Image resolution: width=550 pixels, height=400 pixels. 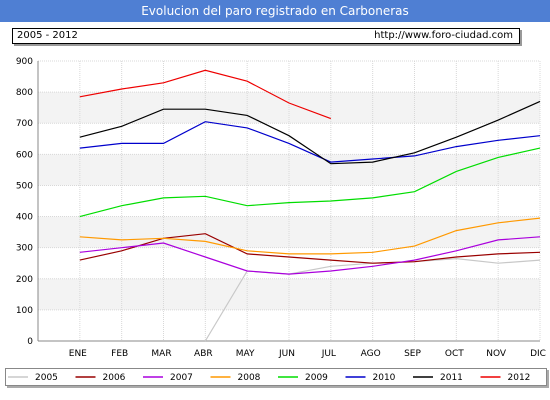 What do you see at coordinates (30, 342) in the screenshot?
I see `y-tick-label: 0` at bounding box center [30, 342].